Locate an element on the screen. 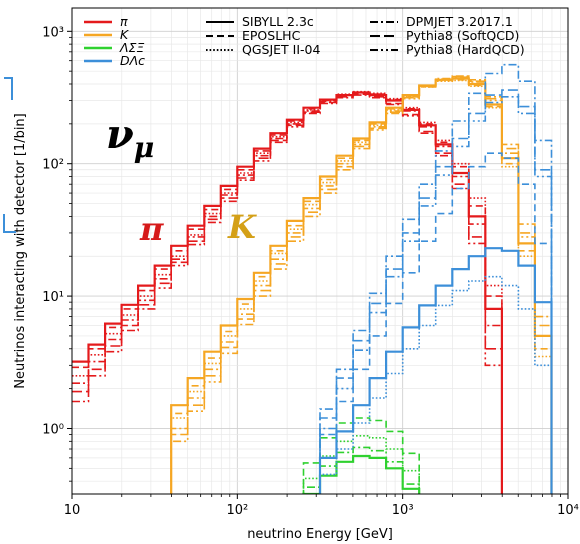 Image resolution: width=580 pixels, height=544 pixels. x-axis-label: neutrino Energy [GeV] is located at coordinates (320, 534).